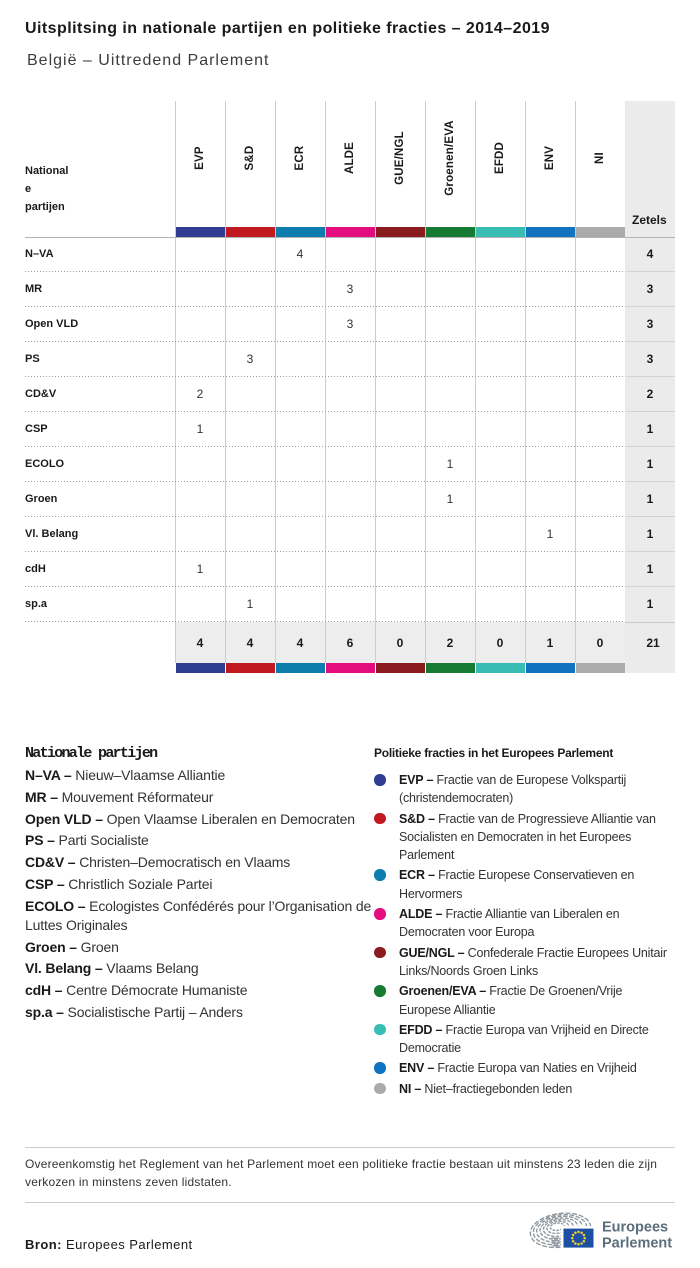 The image size is (700, 1268). Describe the element at coordinates (637, 1244) in the screenshot. I see `svg-text: Parlement` at that location.